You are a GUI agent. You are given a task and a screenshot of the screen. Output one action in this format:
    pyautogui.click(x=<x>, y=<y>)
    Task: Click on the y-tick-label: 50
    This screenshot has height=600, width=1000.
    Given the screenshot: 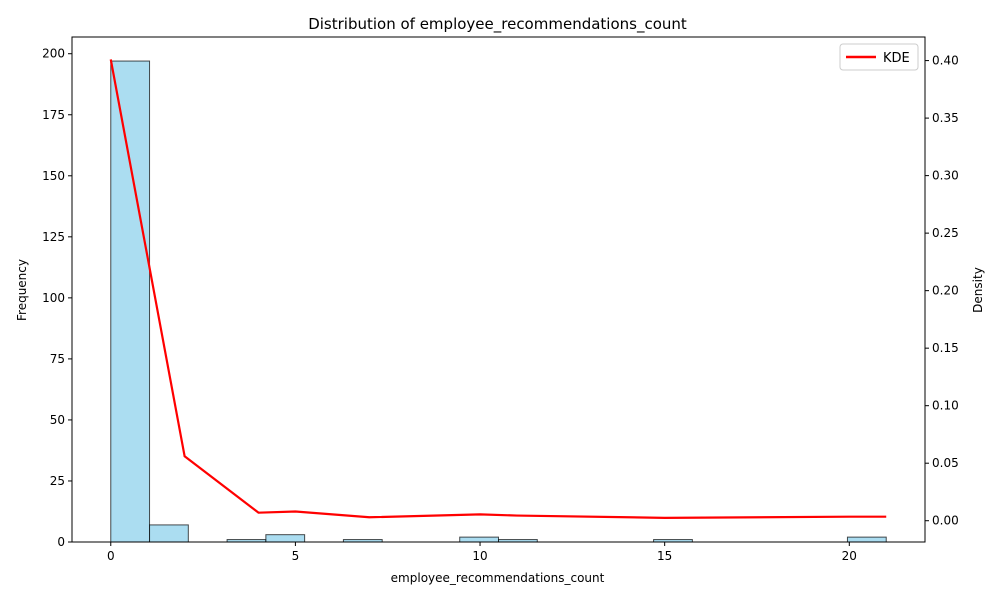 What is the action you would take?
    pyautogui.click(x=57, y=420)
    